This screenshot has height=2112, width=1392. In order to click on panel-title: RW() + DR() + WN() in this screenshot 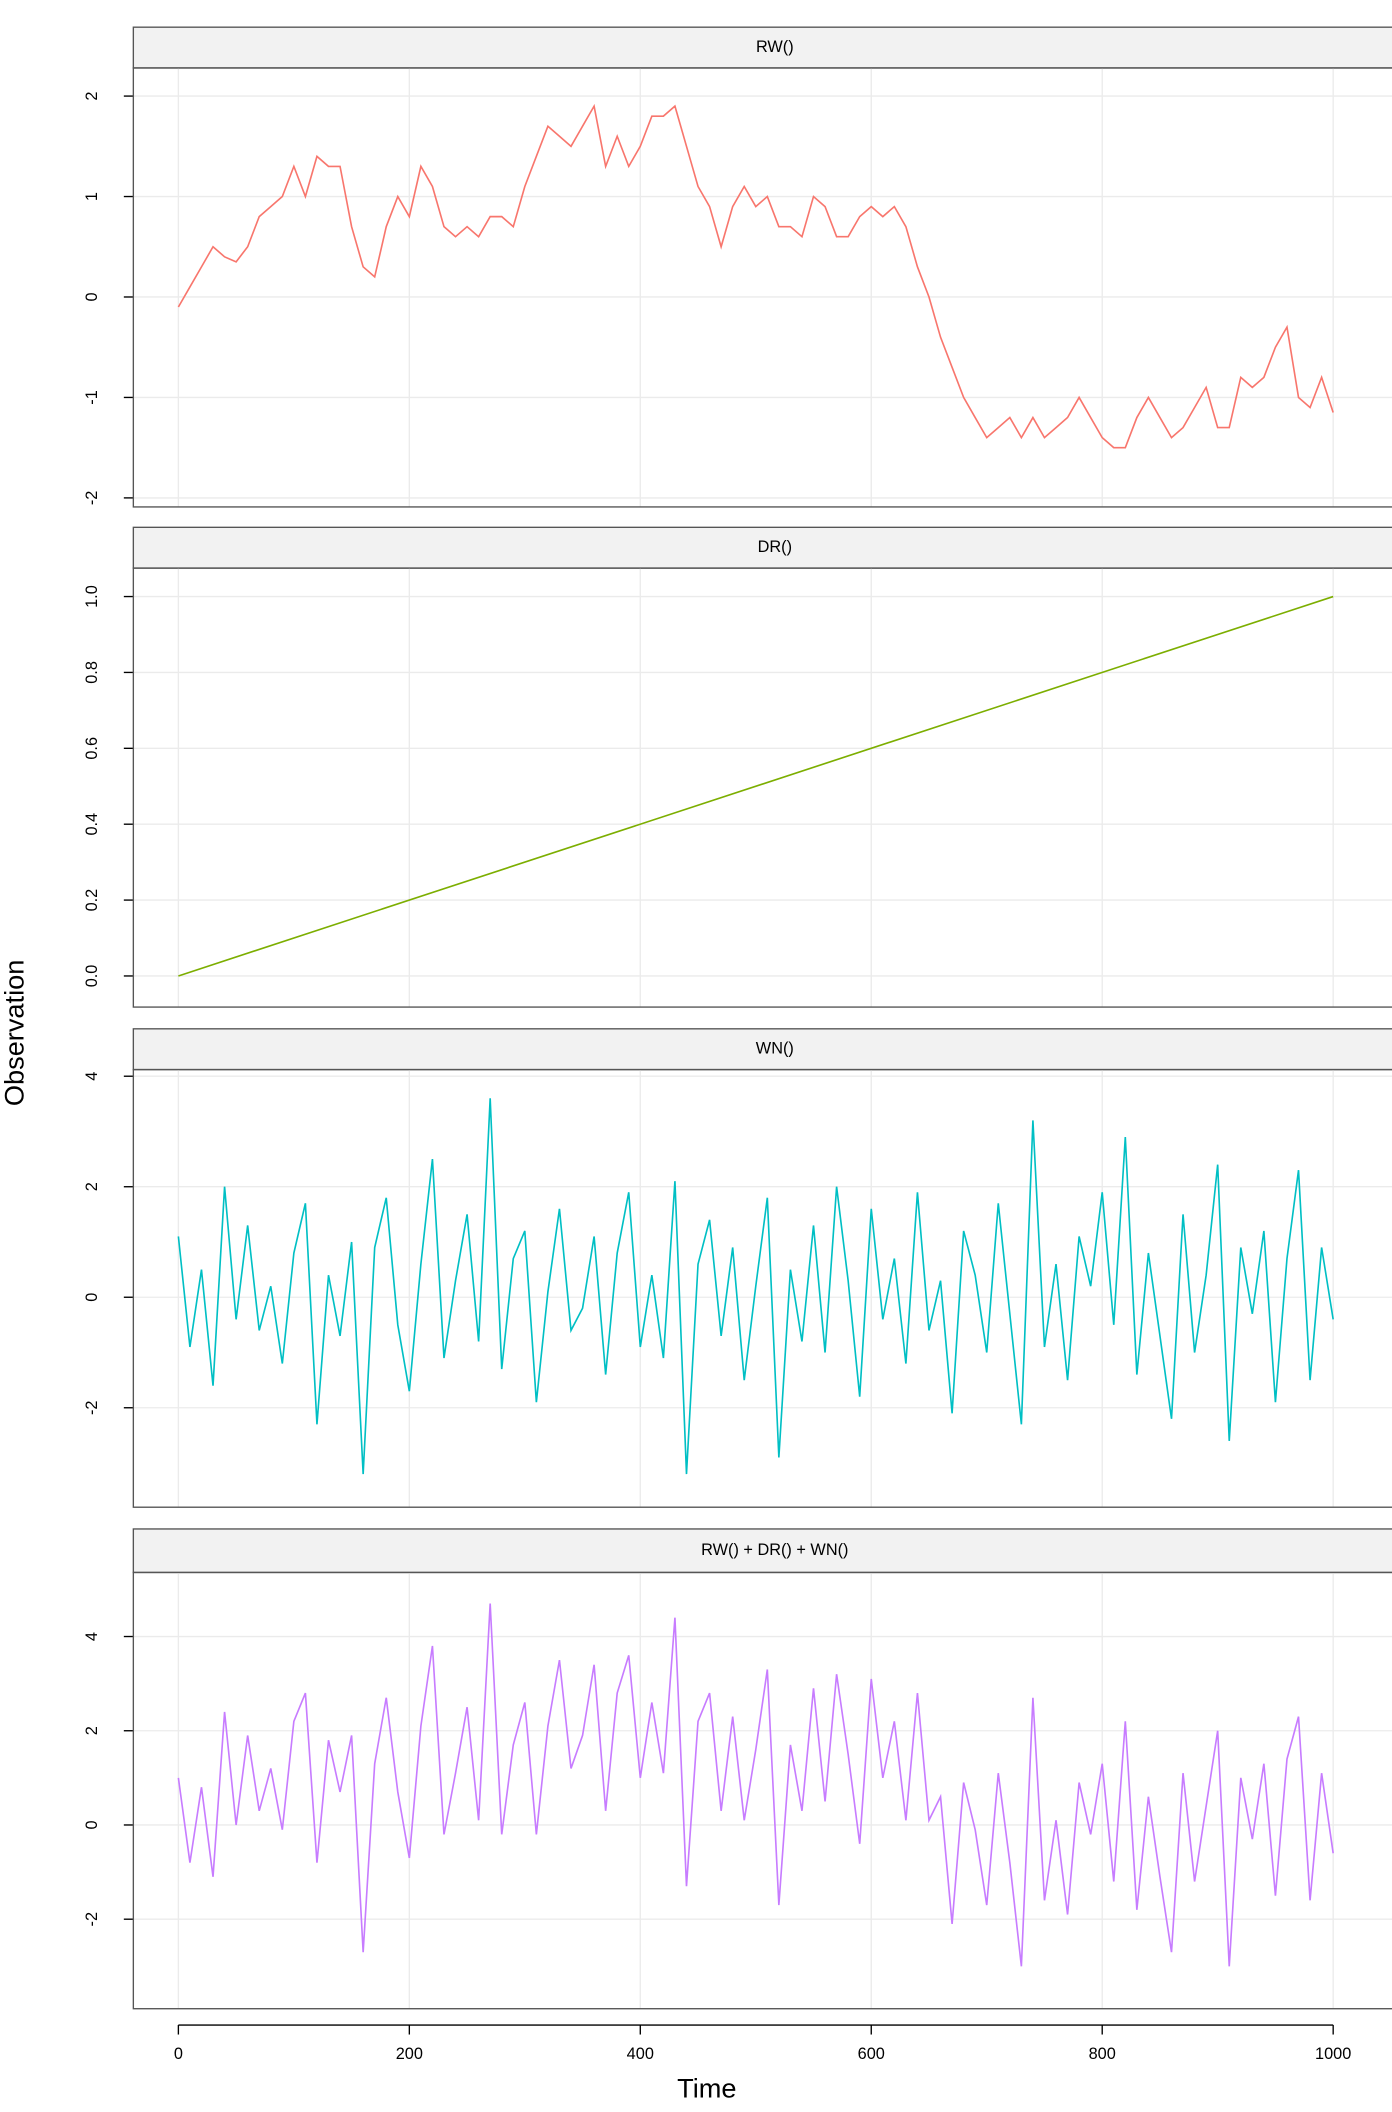, I will do `click(774, 1550)`.